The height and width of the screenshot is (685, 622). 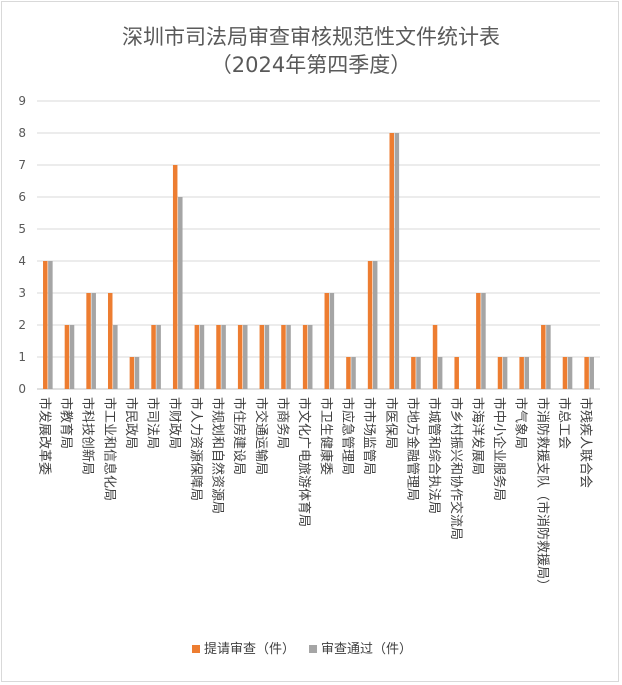 I want to click on y-tick-label: 3, so click(x=22, y=293).